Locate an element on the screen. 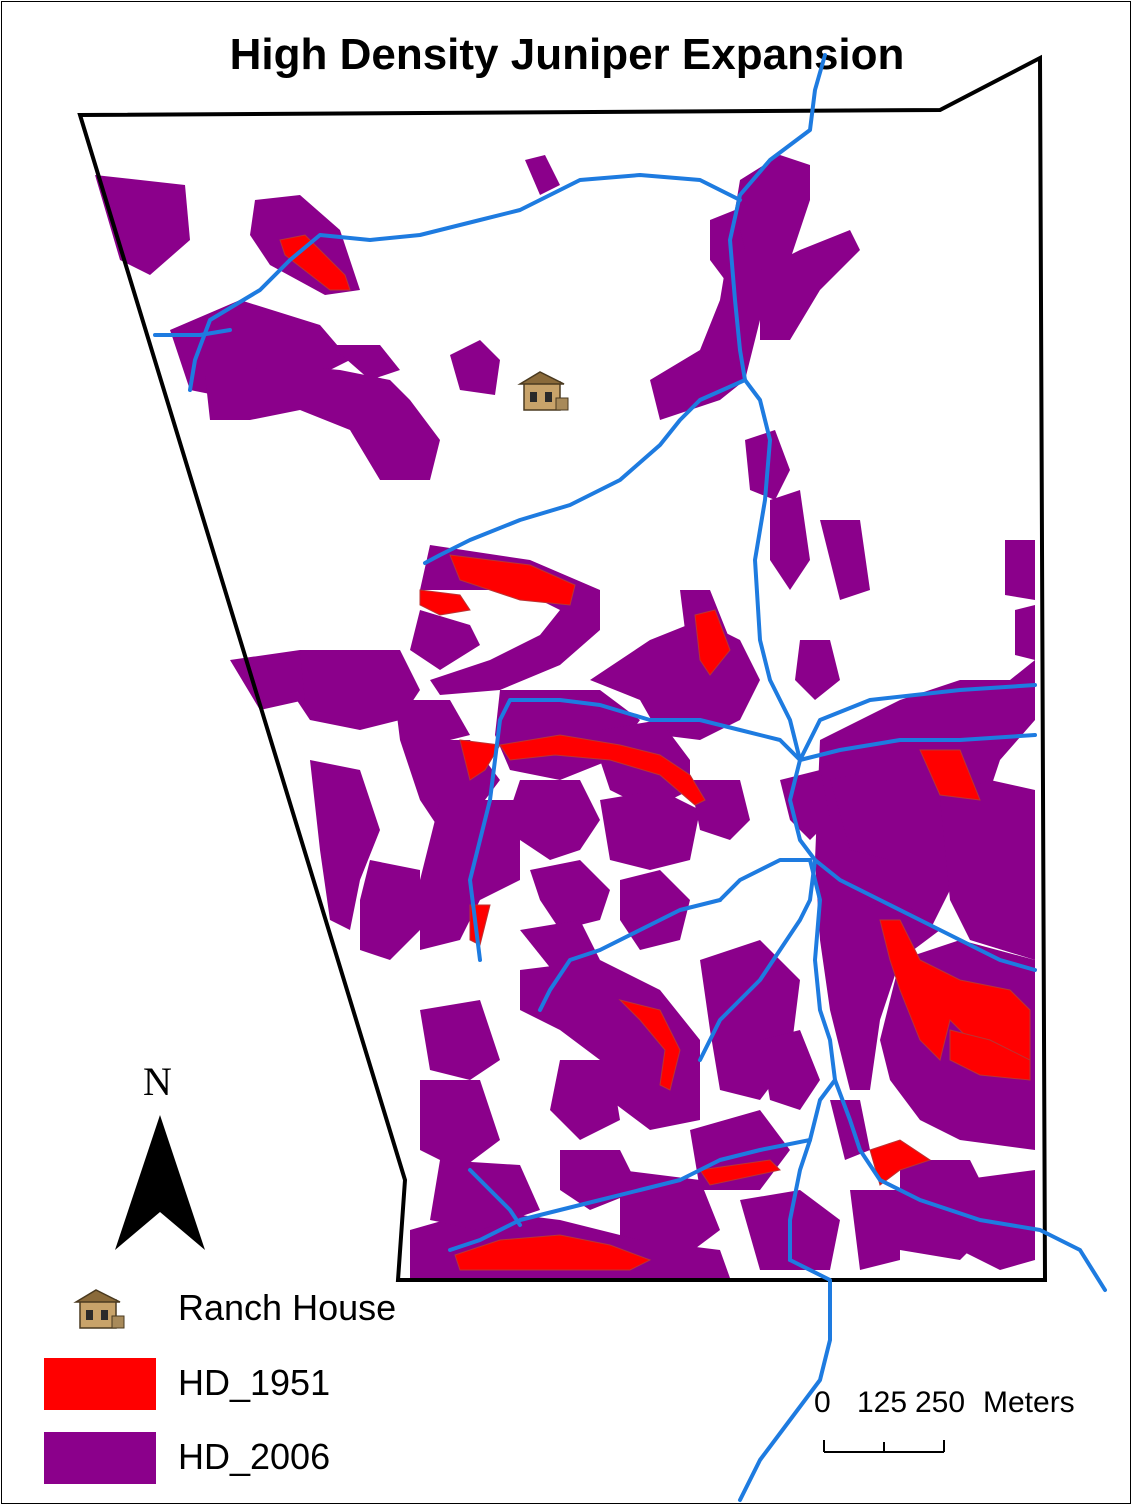 Image resolution: width=1134 pixels, height=1507 pixels. north-arrow-icon is located at coordinates (160, 1182).